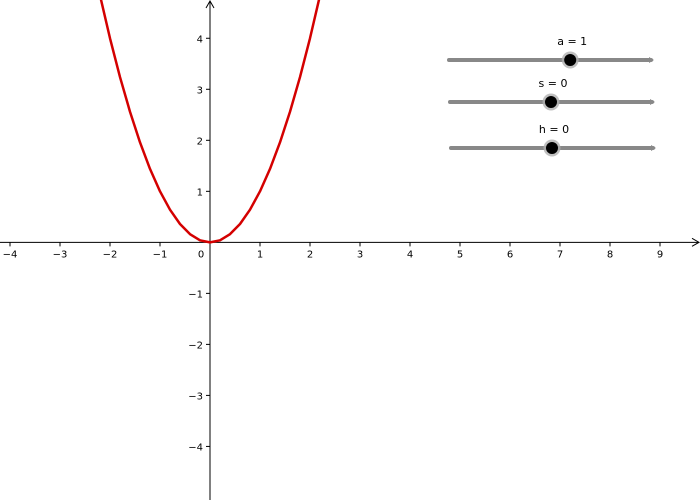 The height and width of the screenshot is (500, 700). I want to click on slider-s: s = 0, so click(551, 94).